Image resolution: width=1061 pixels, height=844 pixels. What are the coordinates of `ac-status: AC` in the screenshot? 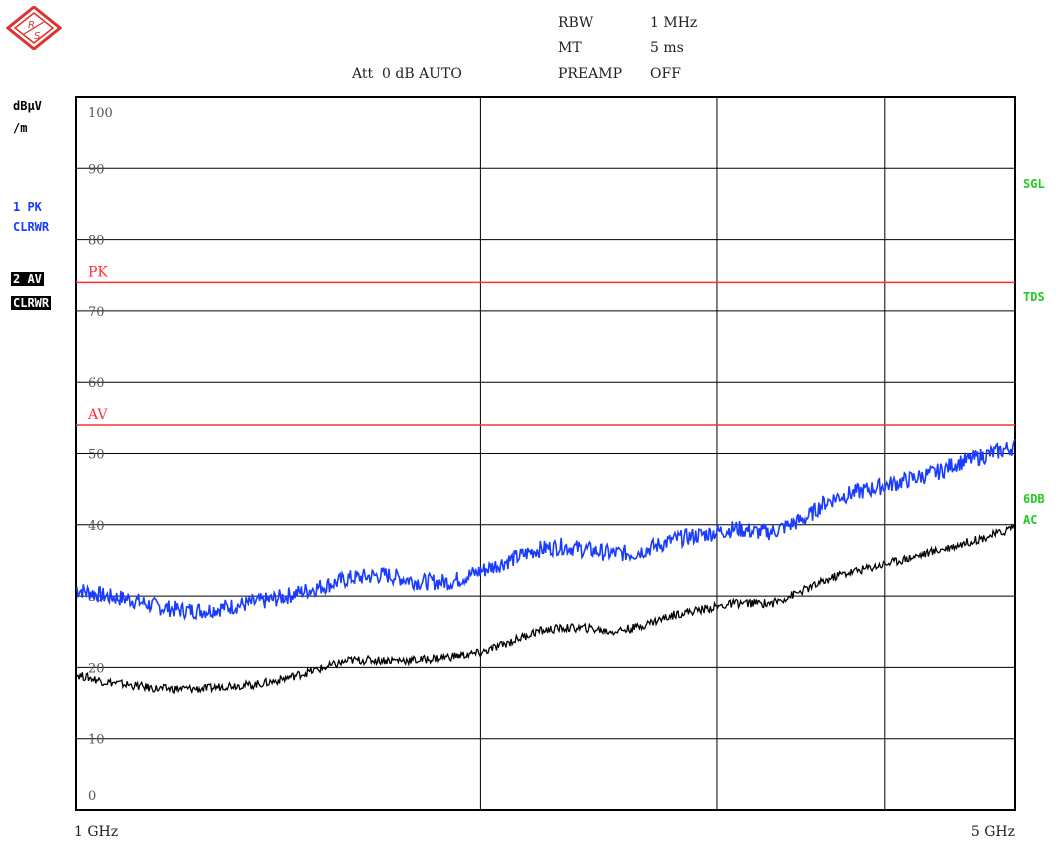 It's located at (1030, 520).